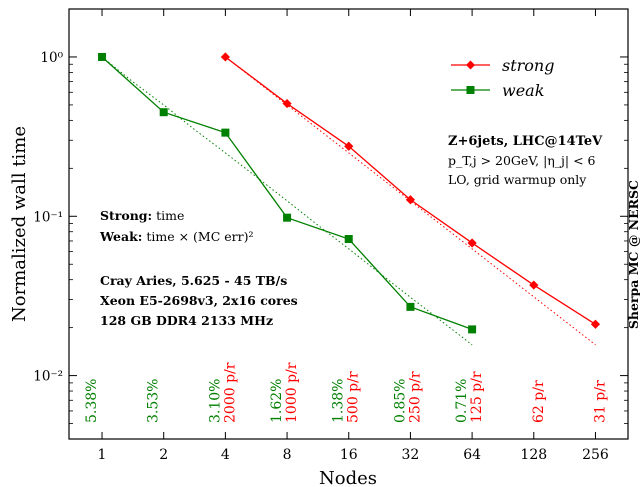  I want to click on annotation-strong: 1000 p/r, so click(292, 392).